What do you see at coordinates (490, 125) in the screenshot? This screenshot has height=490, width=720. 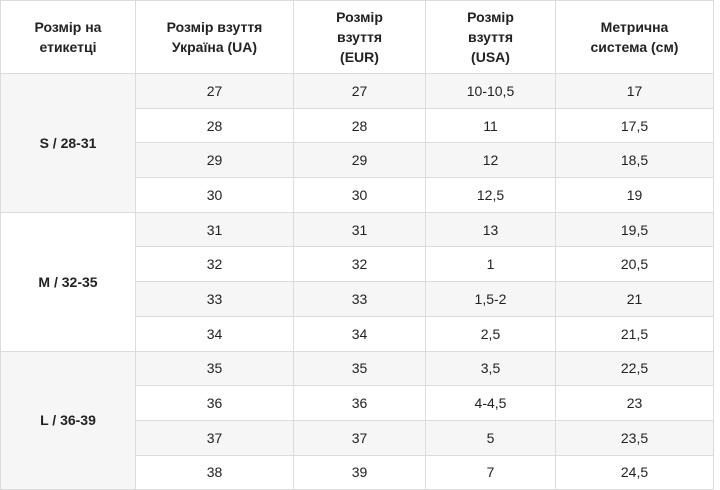 I see `table-cell: 11` at bounding box center [490, 125].